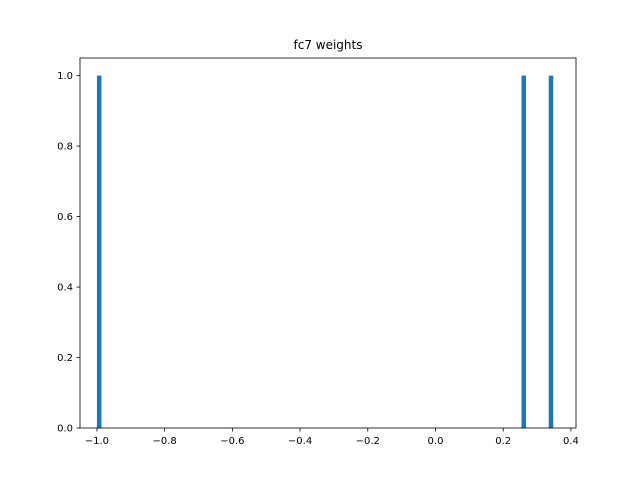  Describe the element at coordinates (571, 441) in the screenshot. I see `x-tick-label: 0.4` at that location.